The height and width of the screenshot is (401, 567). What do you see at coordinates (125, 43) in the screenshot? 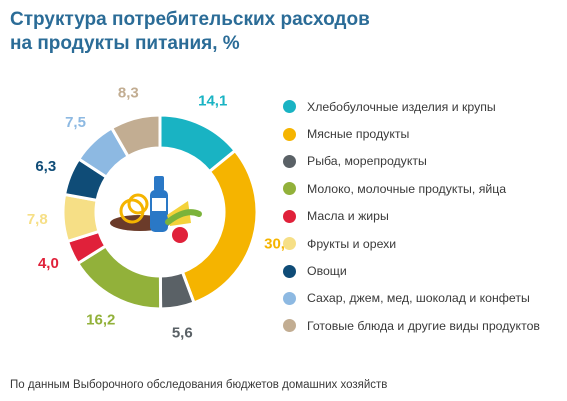
I see `chart-title-line-2: на продукты питания, %` at bounding box center [125, 43].